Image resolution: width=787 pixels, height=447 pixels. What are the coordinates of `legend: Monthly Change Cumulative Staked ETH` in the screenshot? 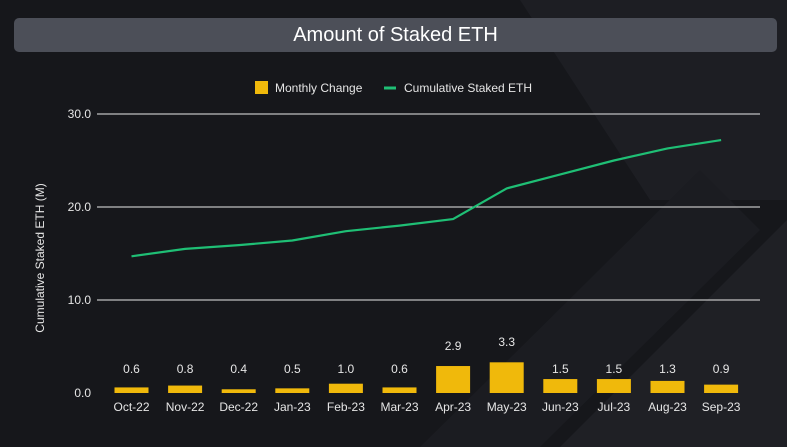 It's located at (393, 88).